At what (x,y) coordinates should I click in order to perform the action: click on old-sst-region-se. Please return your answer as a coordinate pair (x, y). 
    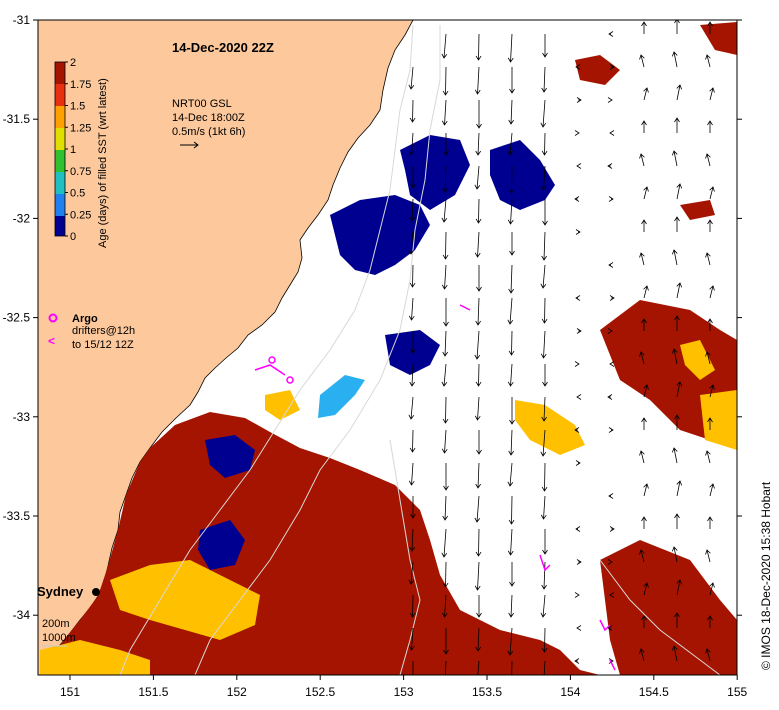
    Looking at the image, I should click on (668, 607).